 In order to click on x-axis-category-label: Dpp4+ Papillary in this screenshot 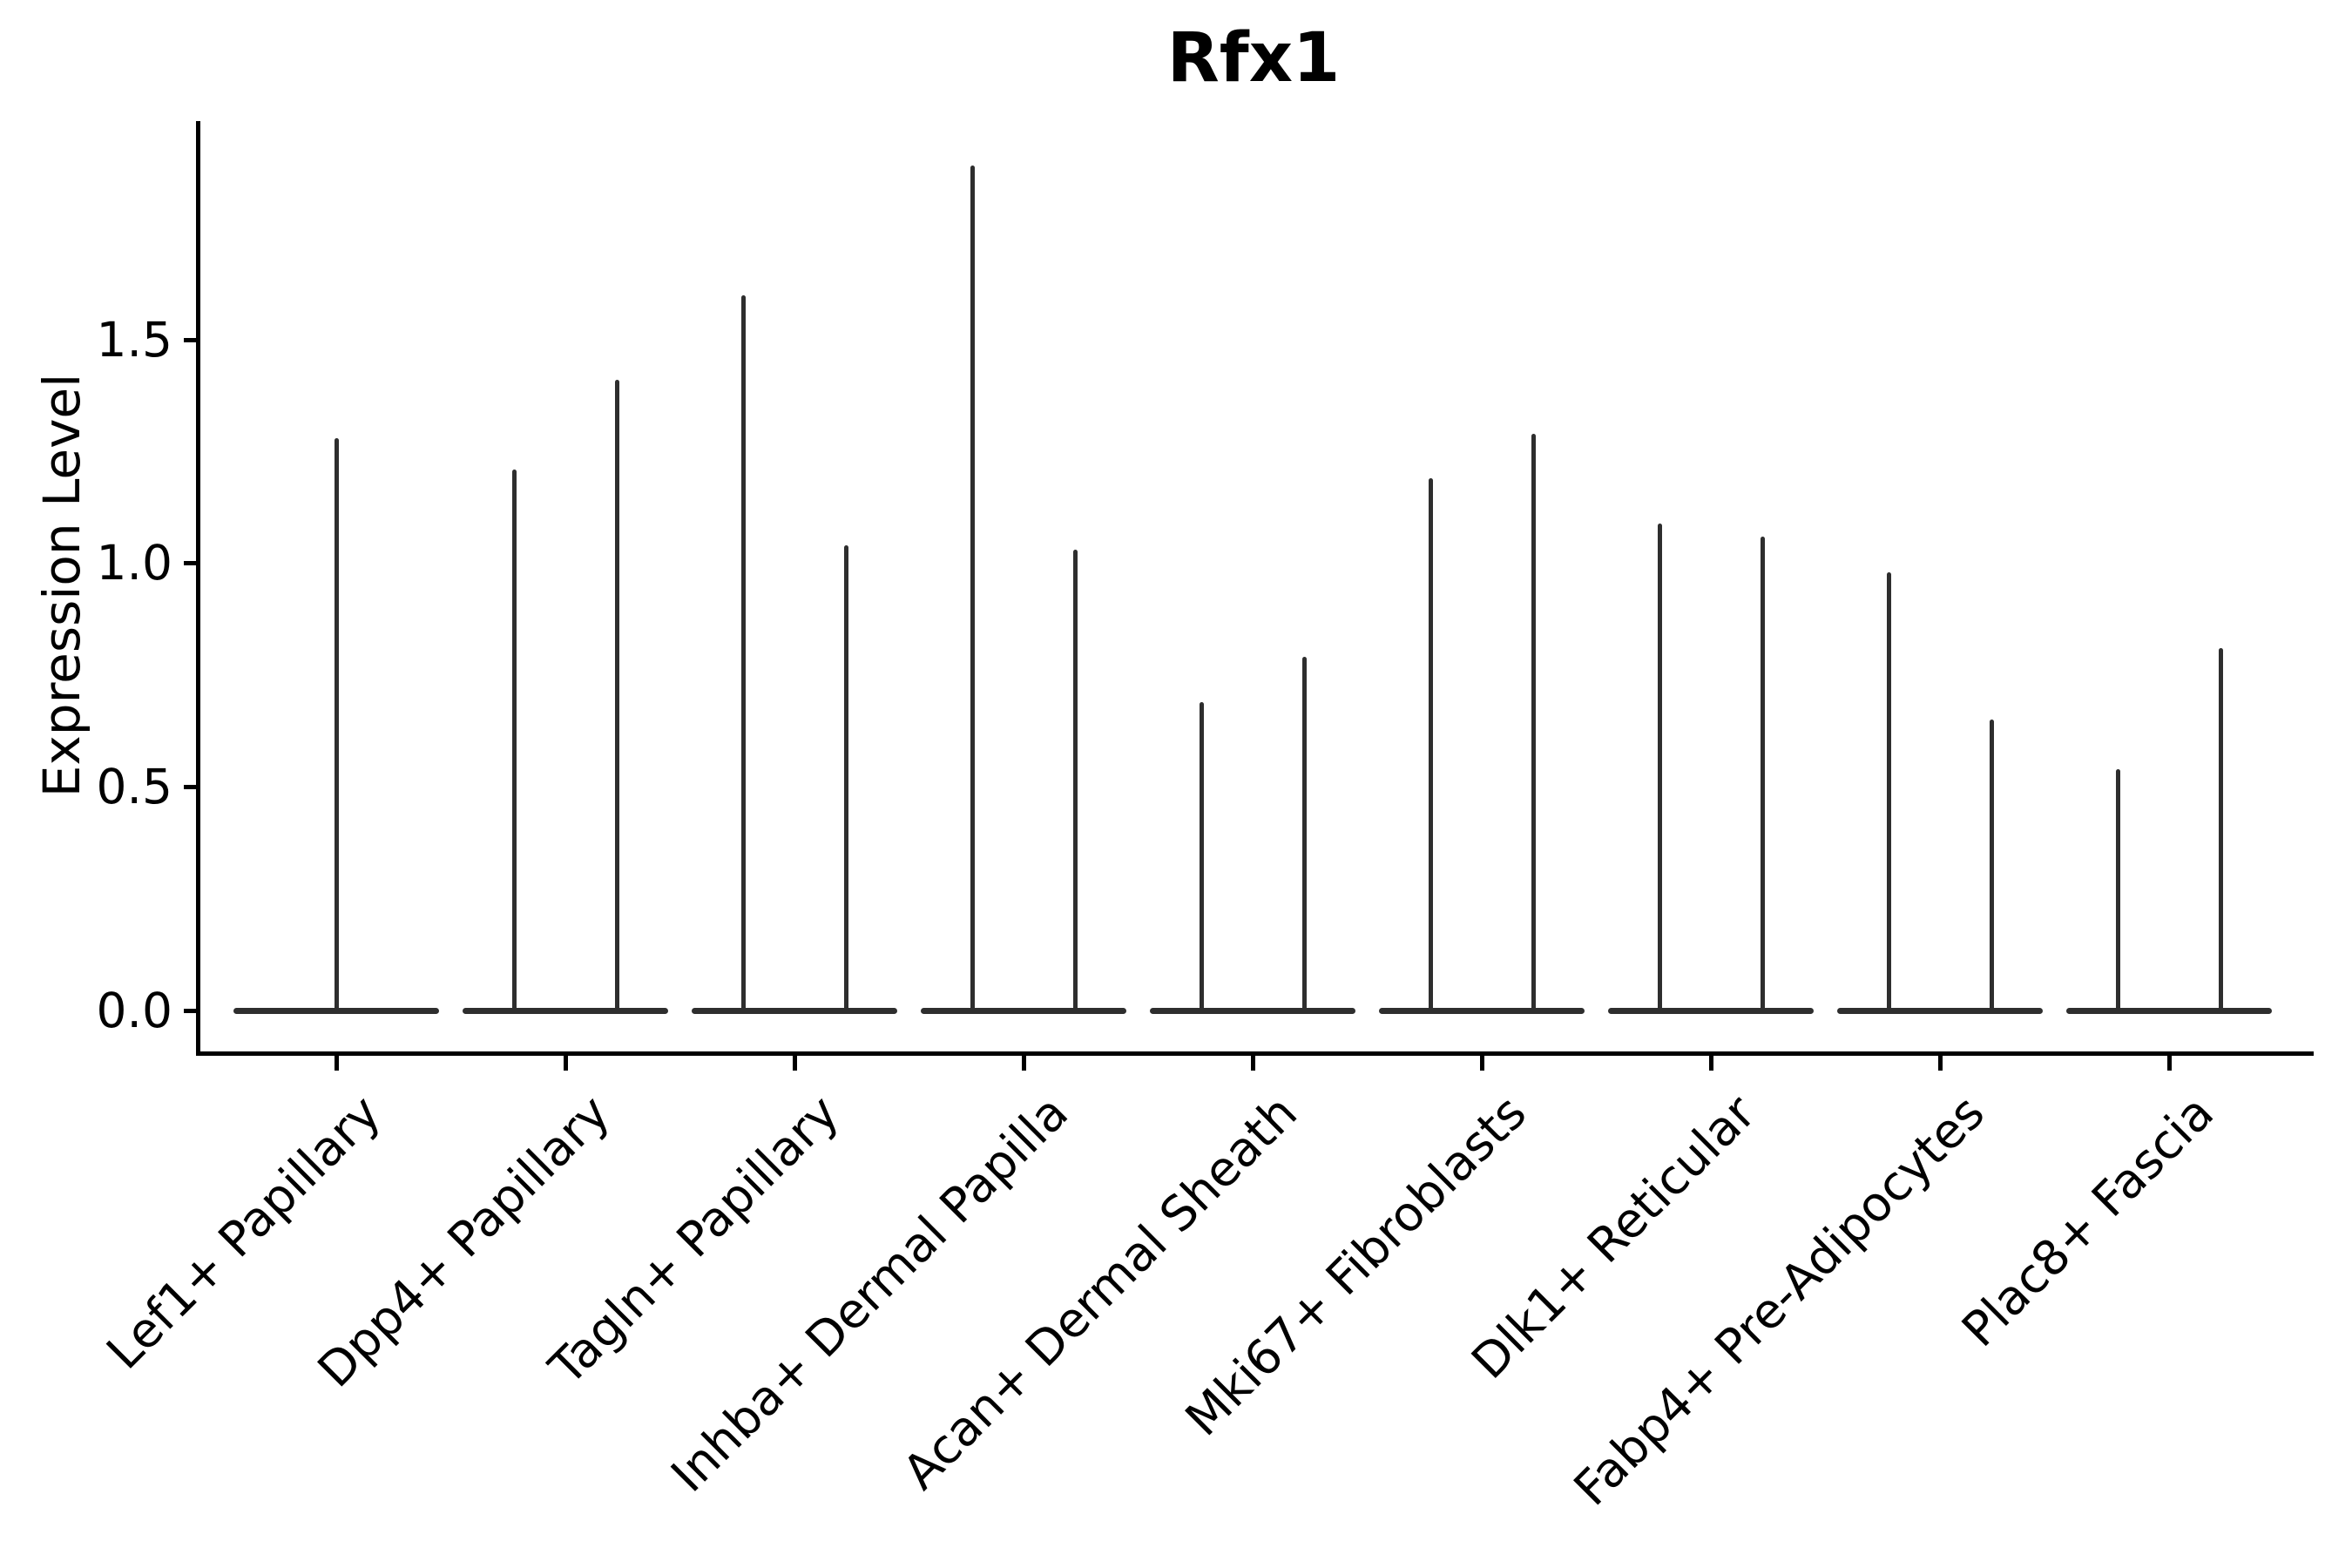, I will do `click(464, 1241)`.